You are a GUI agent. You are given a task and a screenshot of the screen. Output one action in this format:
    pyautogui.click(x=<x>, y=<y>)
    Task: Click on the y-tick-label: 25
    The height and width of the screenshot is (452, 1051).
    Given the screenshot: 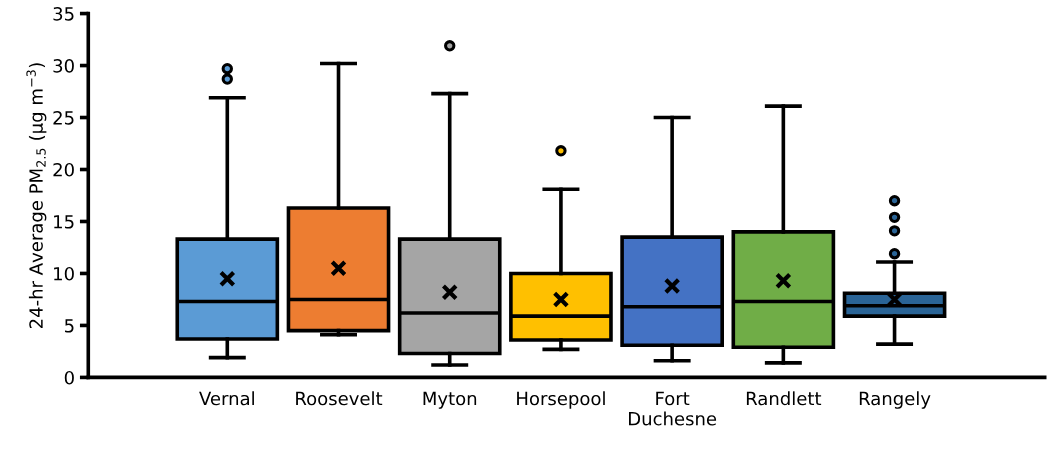 What is the action you would take?
    pyautogui.click(x=63, y=117)
    